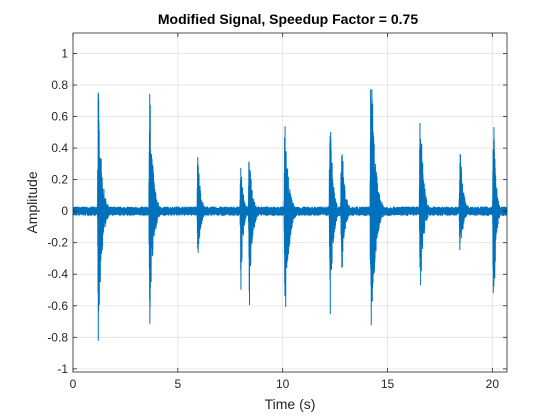  I want to click on y-tick-label: 0.6, so click(59, 117).